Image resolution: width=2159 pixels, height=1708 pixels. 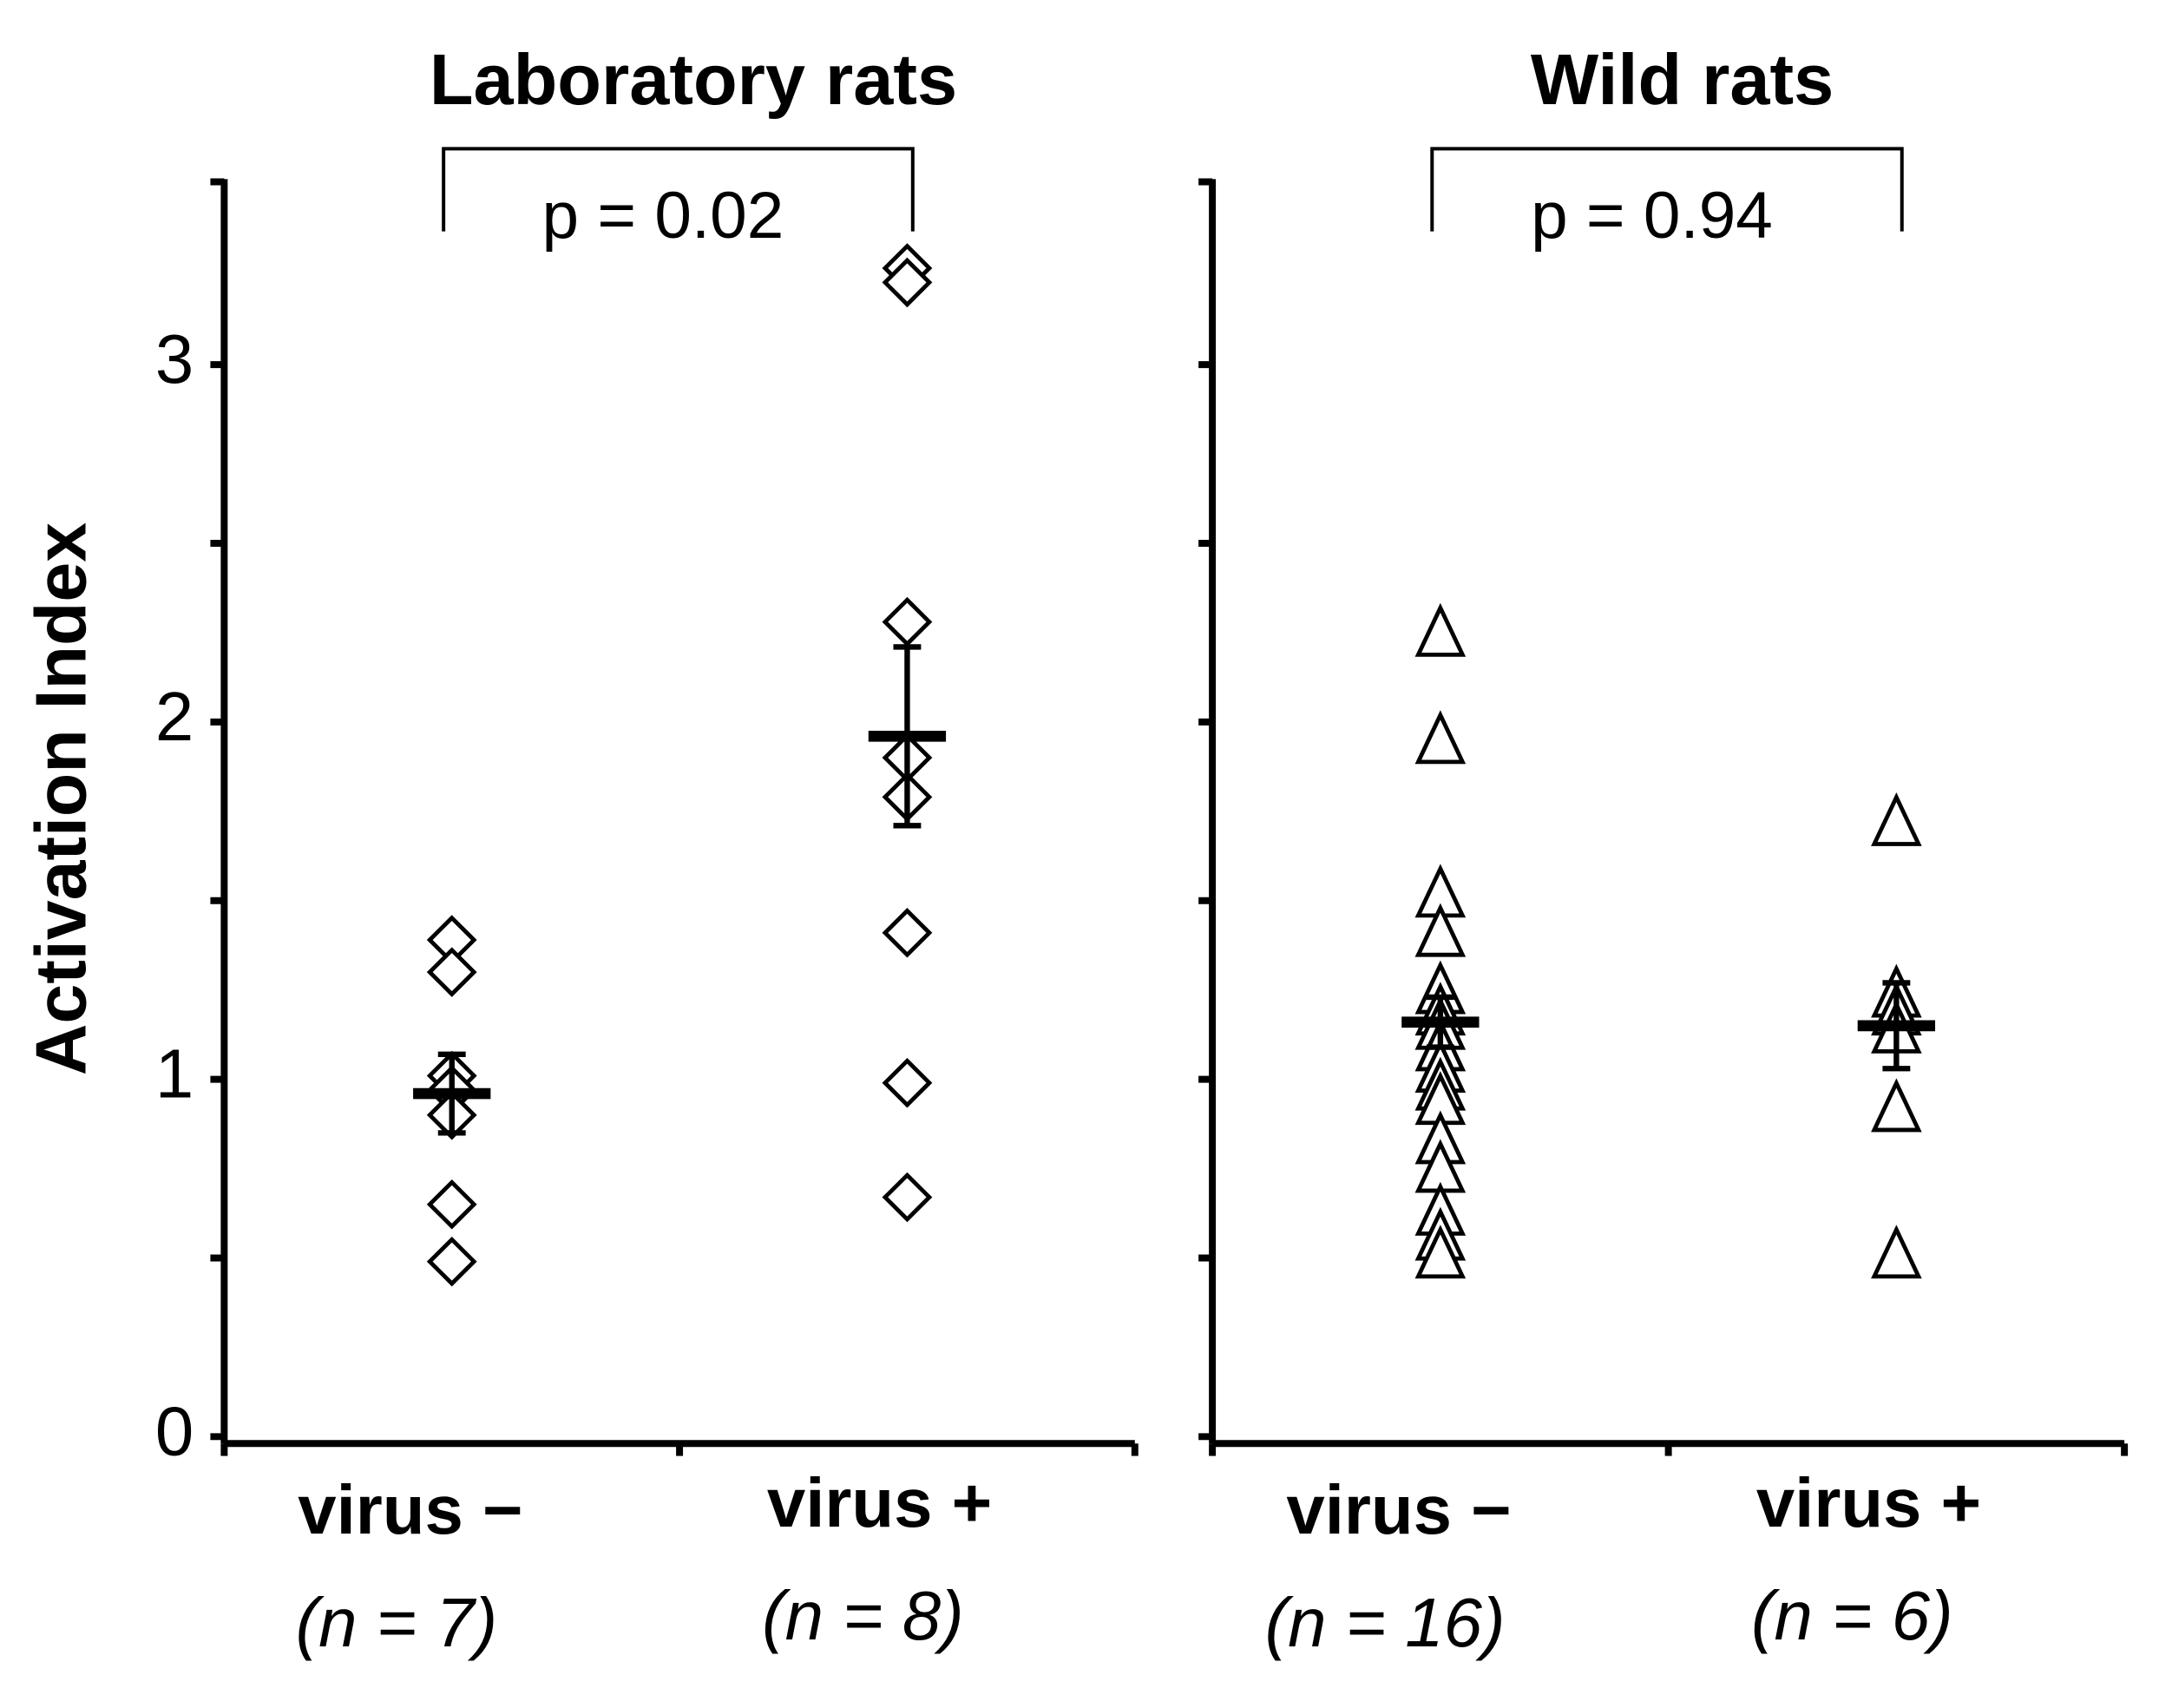 I want to click on y-tick-label: 0, so click(x=175, y=1430).